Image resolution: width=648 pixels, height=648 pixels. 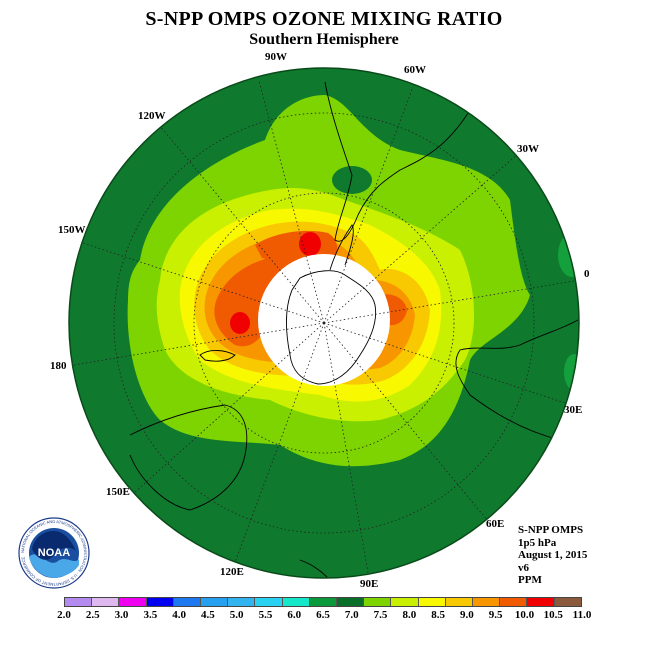 I want to click on info-block: S-NPP OMPS 1p5 hPa August 1, 2015 v6 PPM, so click(x=552, y=555).